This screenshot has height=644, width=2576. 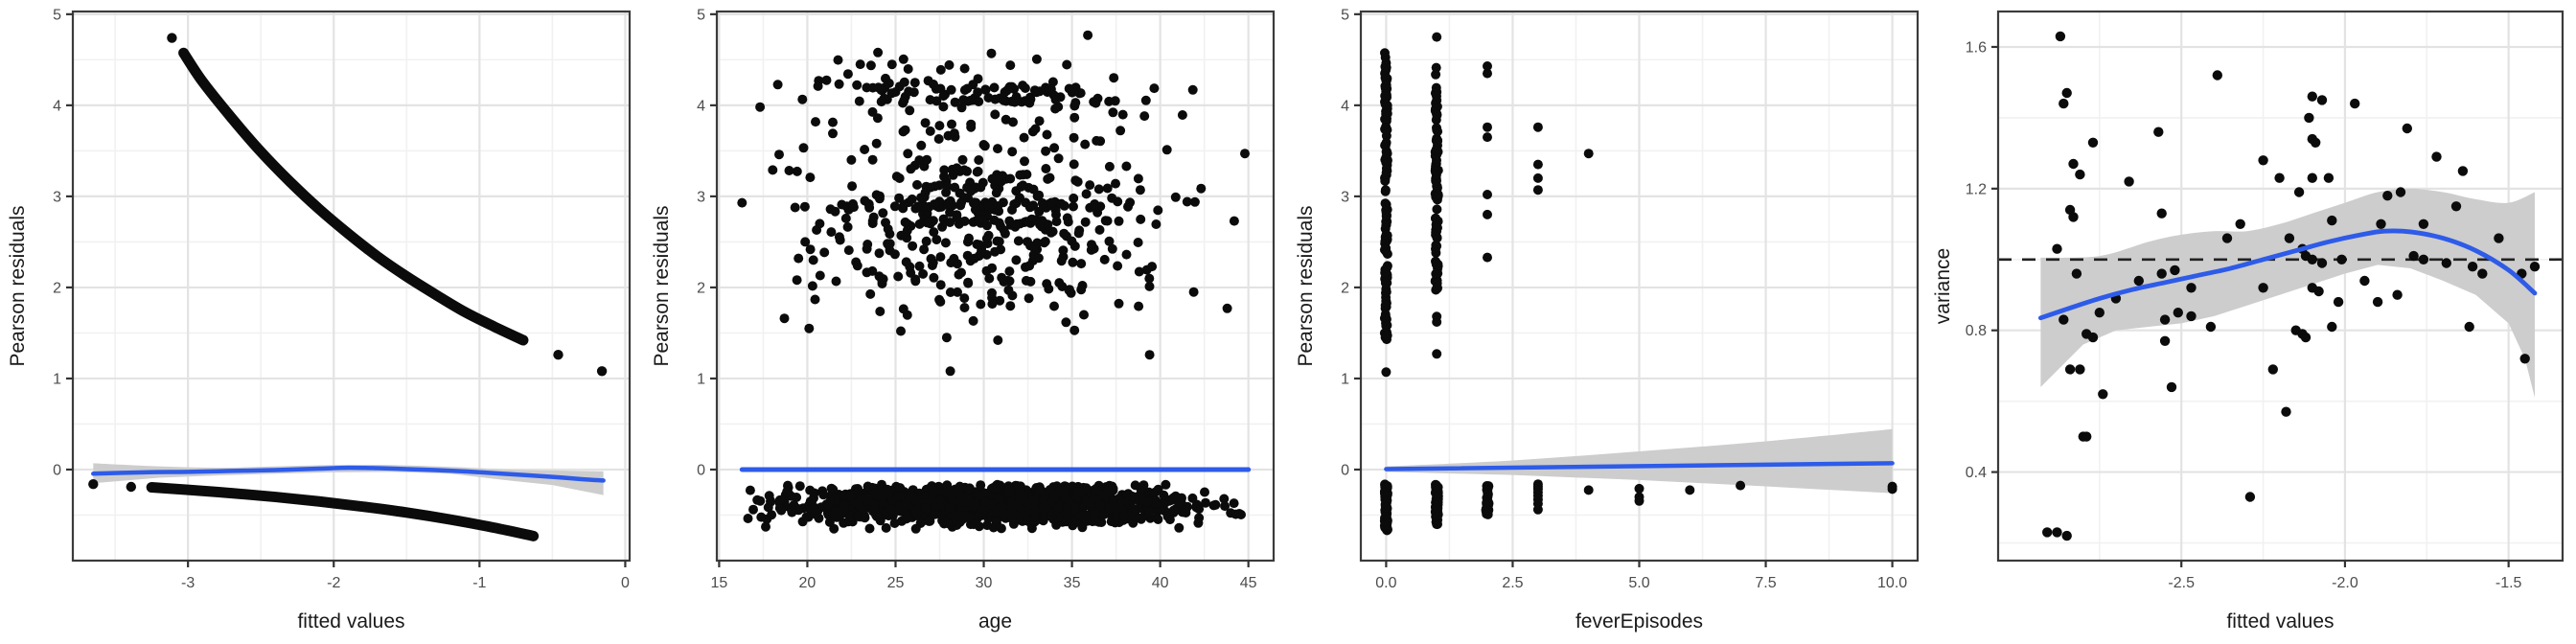 I want to click on residual-curve-band, so click(x=343, y=512).